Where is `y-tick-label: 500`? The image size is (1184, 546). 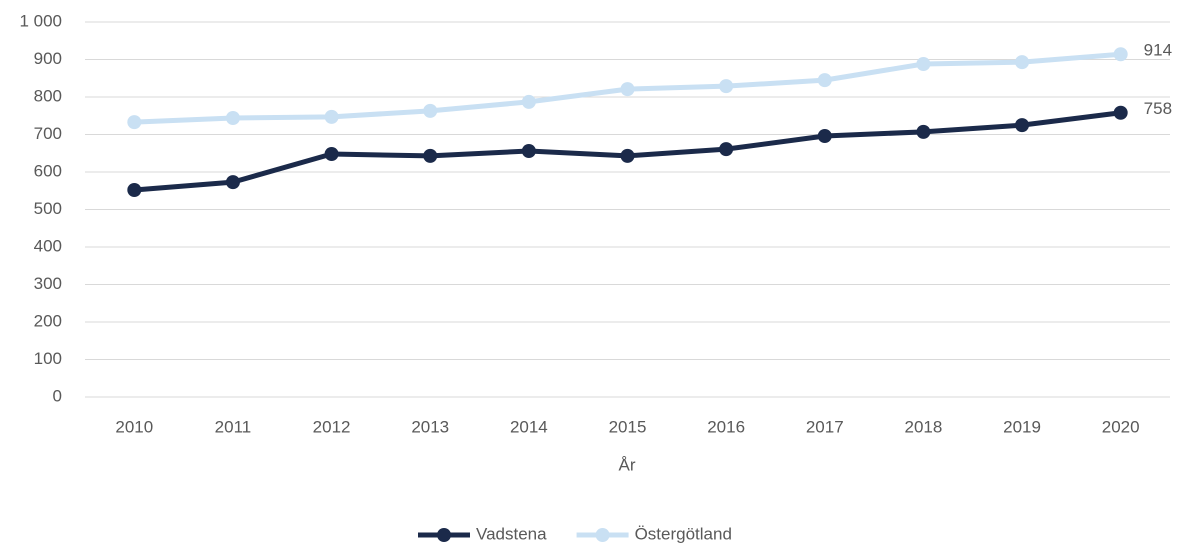
y-tick-label: 500 is located at coordinates (48, 208).